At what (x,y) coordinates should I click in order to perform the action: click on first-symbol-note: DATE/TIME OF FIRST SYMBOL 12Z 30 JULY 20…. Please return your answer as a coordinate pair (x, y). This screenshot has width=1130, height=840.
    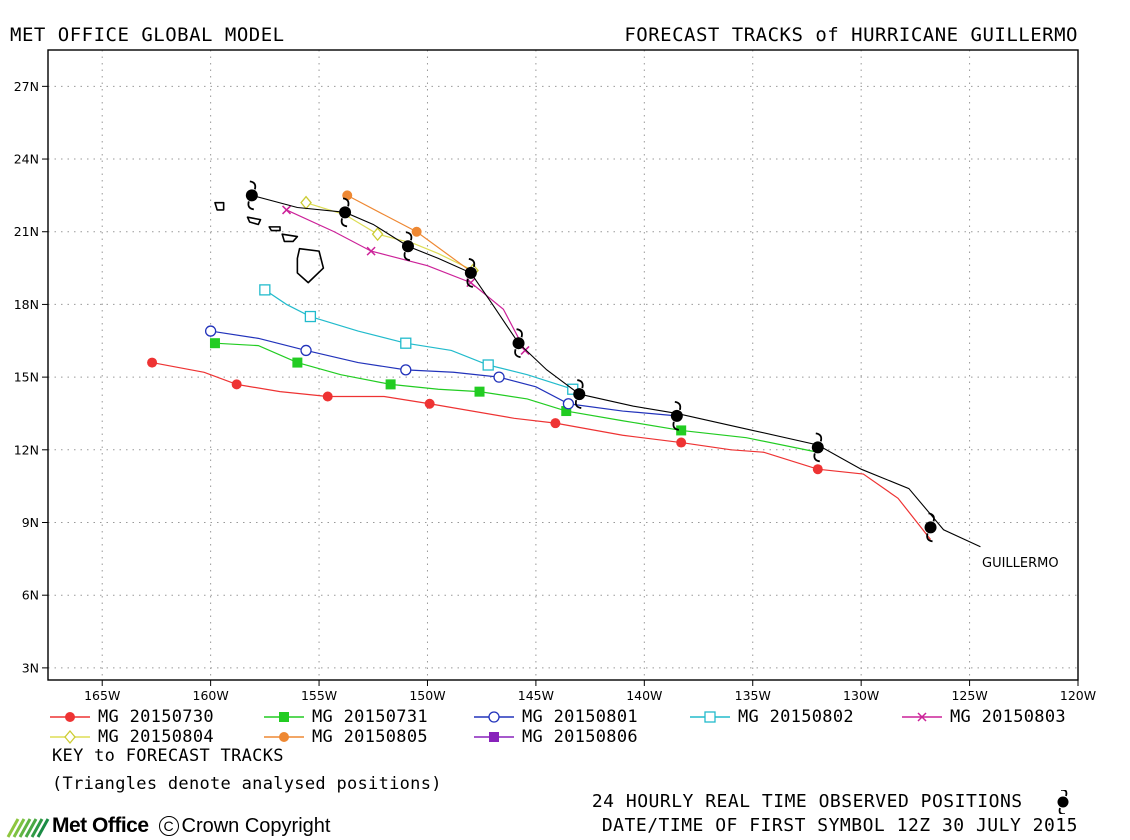
    Looking at the image, I should click on (839, 825).